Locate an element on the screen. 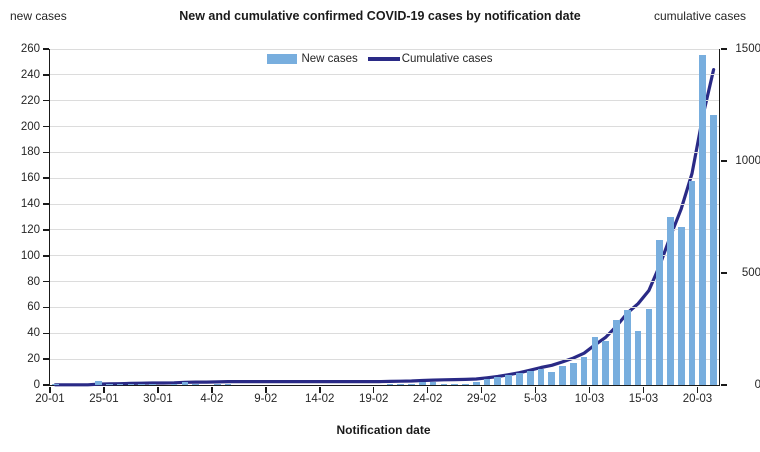  legend-label-new-cases: New cases is located at coordinates (329, 59).